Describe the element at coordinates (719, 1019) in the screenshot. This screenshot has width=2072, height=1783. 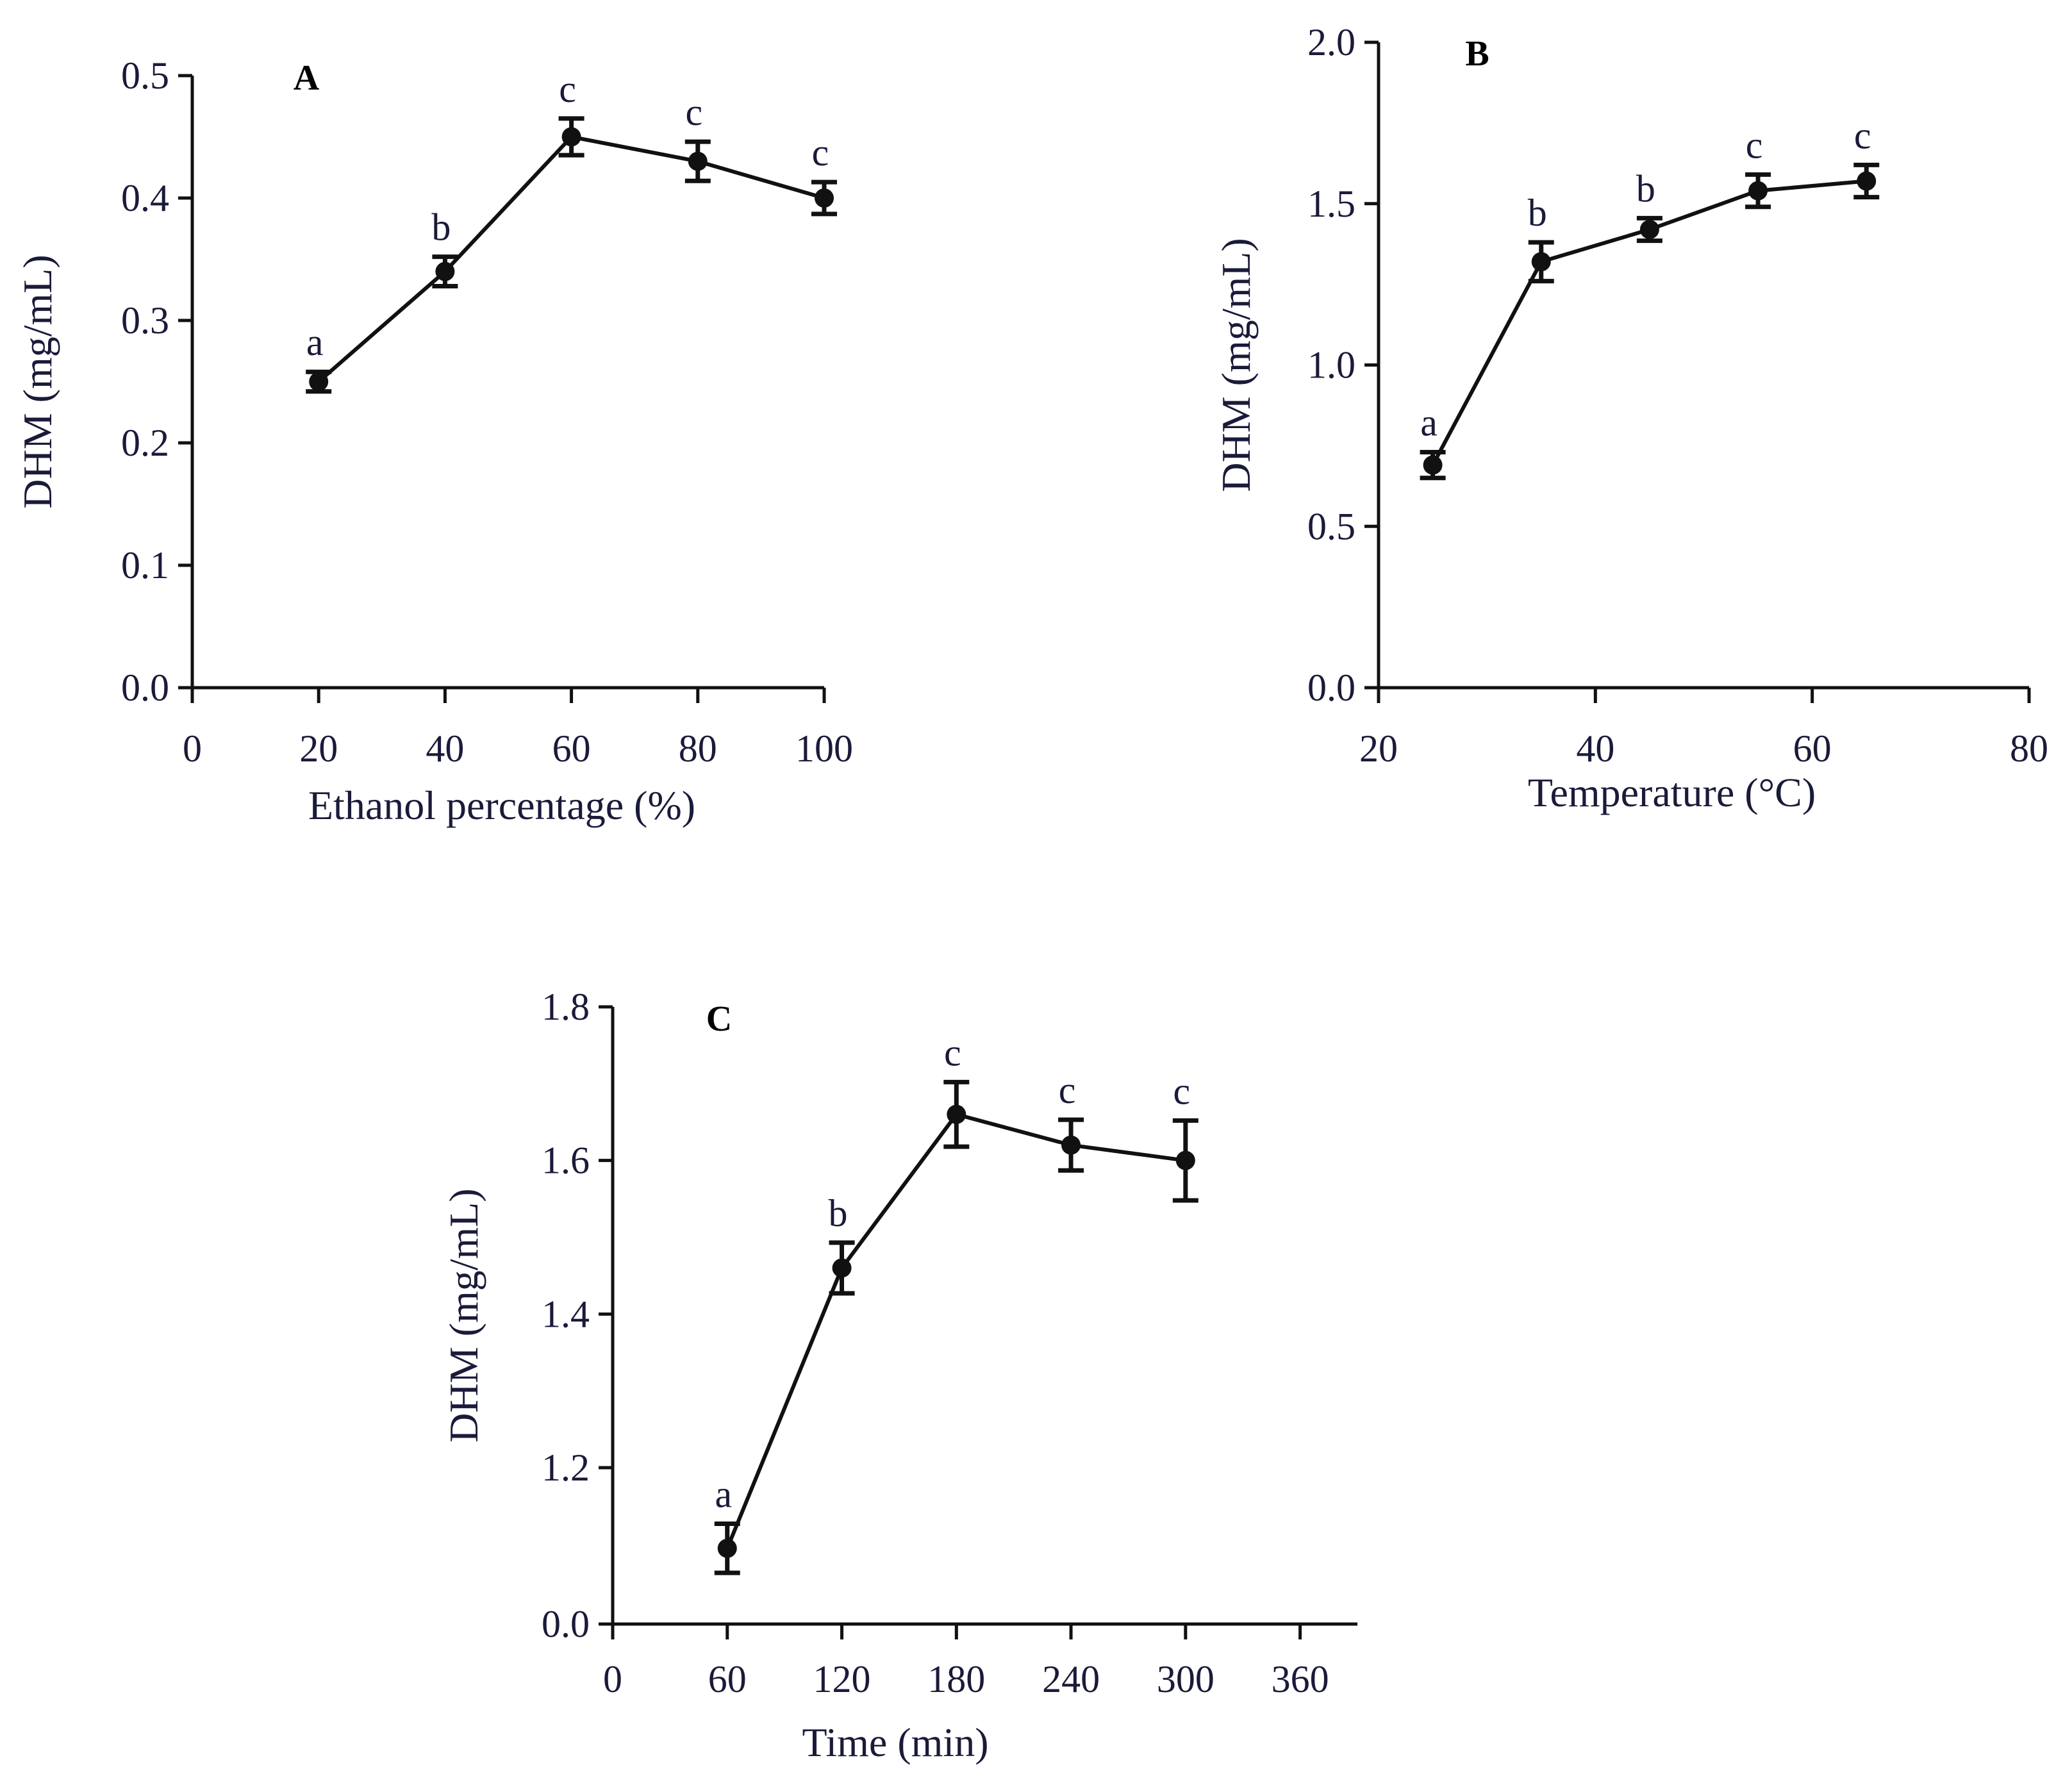
I see `panel-label: C` at that location.